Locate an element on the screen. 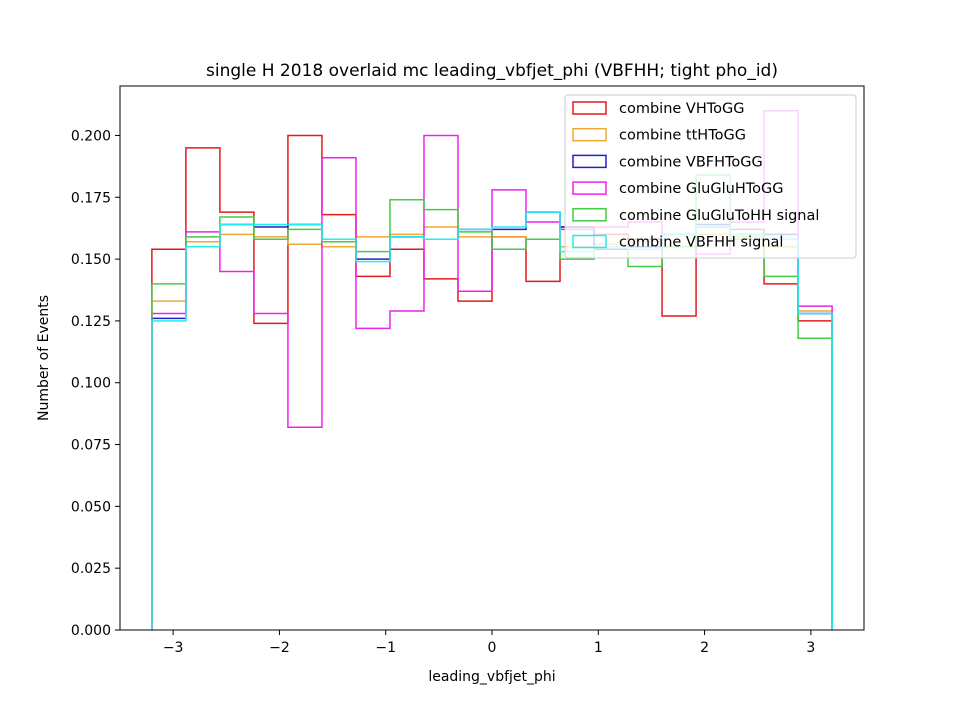  y-tick-label: 0.075 is located at coordinates (91, 446).